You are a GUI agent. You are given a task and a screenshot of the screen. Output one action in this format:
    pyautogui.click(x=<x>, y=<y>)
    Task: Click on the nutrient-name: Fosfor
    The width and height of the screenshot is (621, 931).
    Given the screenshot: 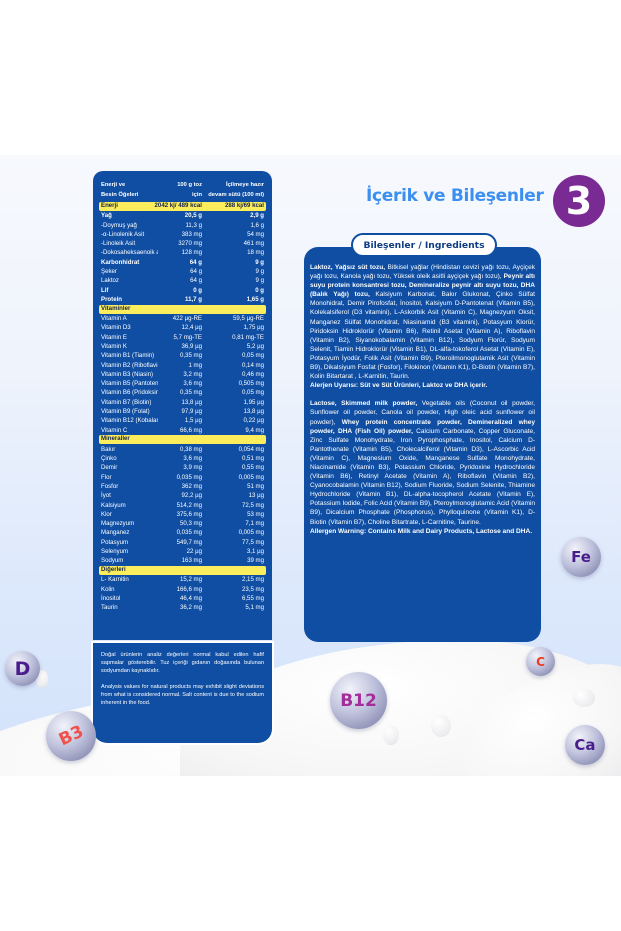 What is the action you would take?
    pyautogui.click(x=110, y=486)
    